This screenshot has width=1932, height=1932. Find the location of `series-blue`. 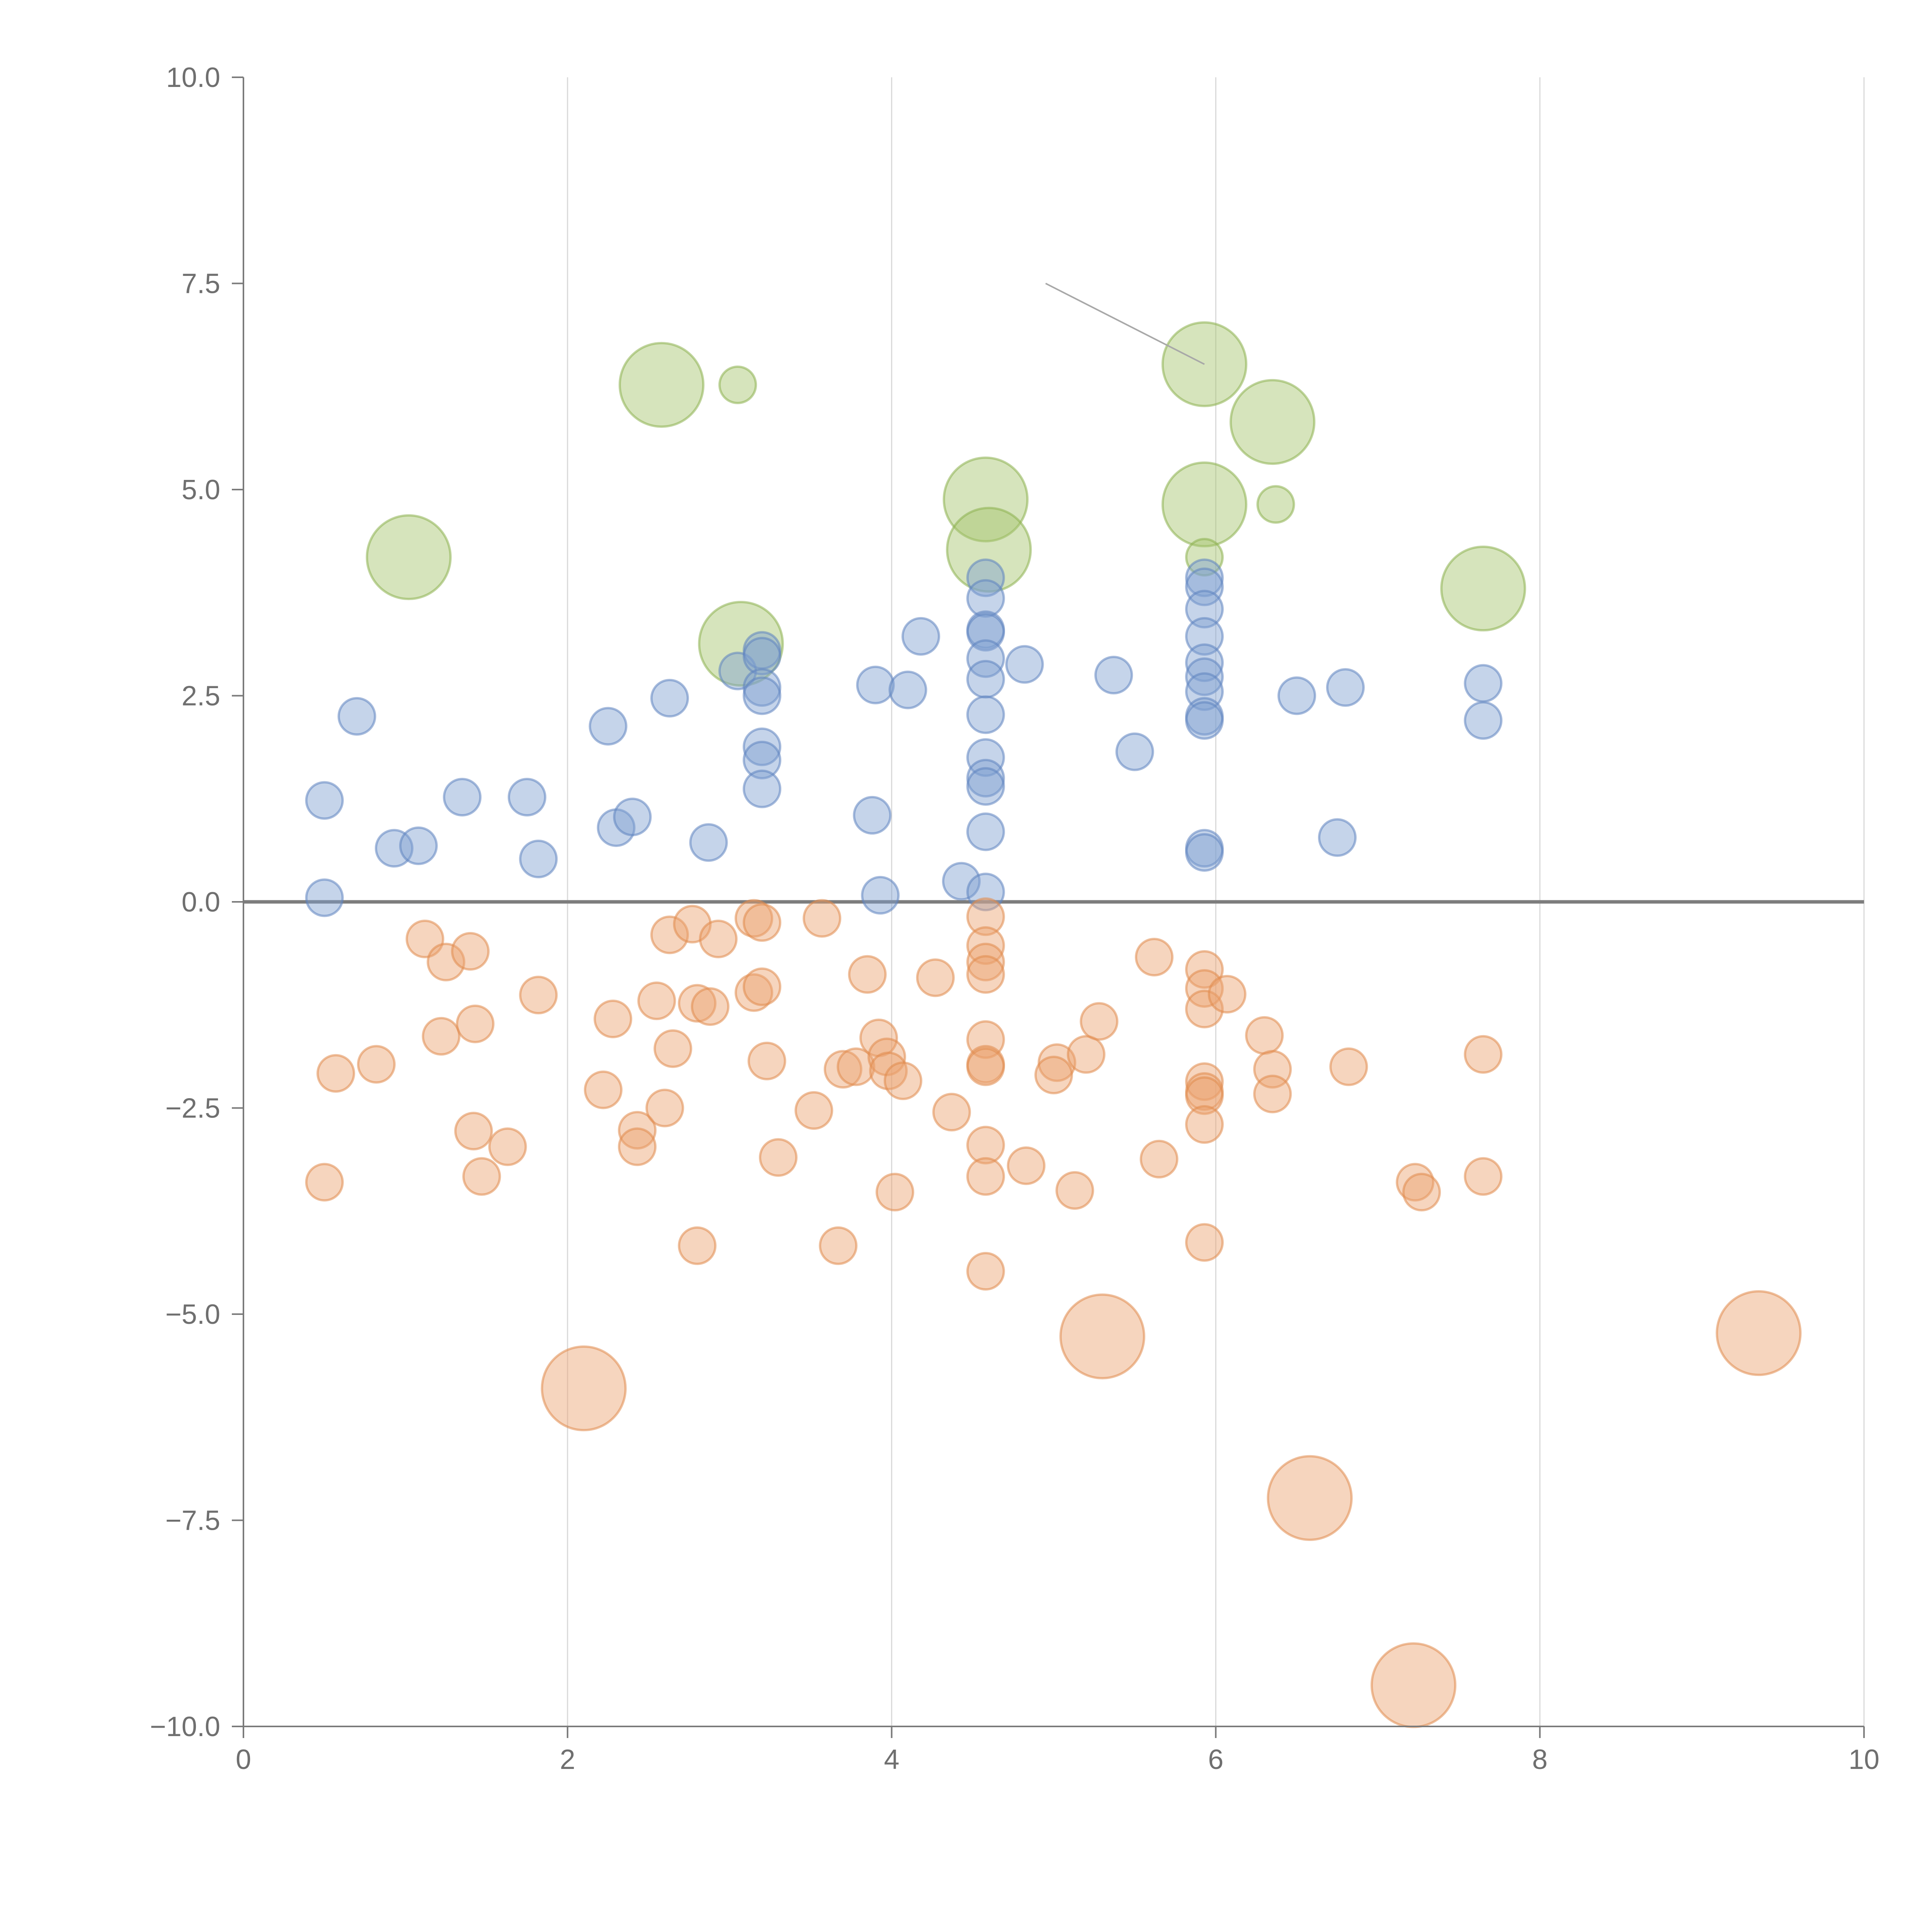

series-blue is located at coordinates (904, 738).